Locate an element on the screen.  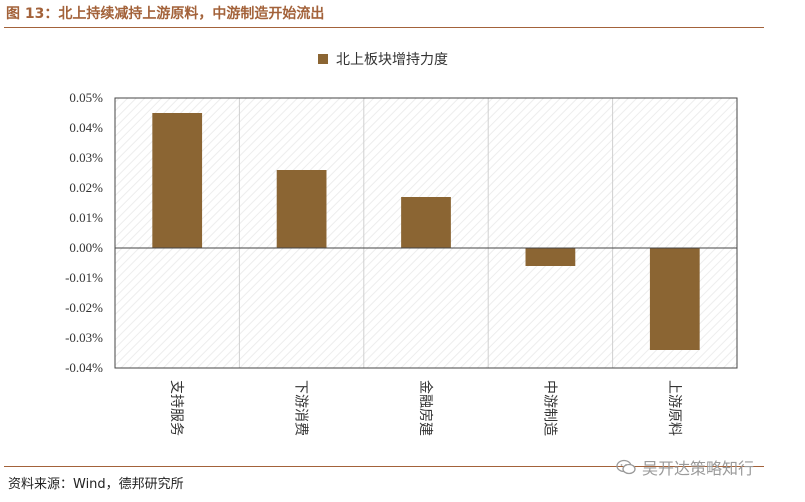
y-tick-label: 0.02% is located at coordinates (86, 187).